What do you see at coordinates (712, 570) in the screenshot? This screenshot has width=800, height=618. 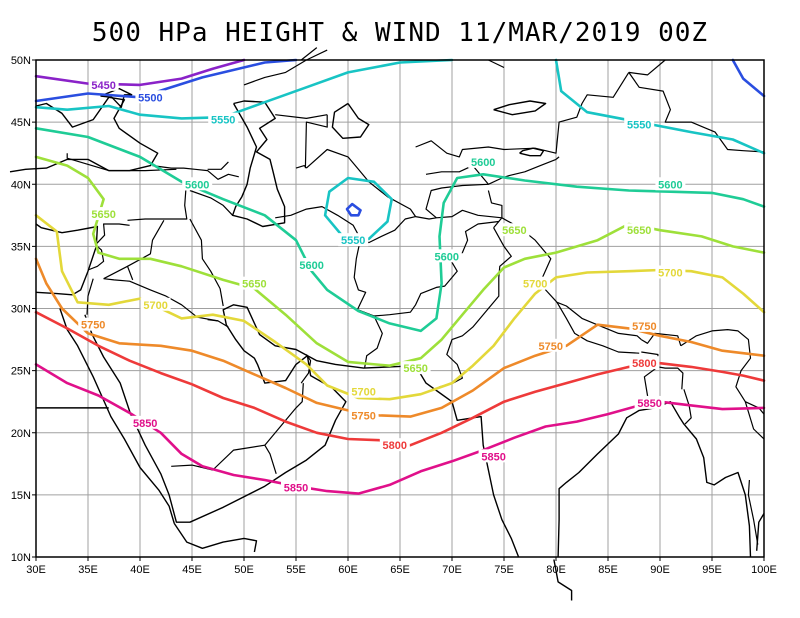 I see `x-tick-label: 95E` at bounding box center [712, 570].